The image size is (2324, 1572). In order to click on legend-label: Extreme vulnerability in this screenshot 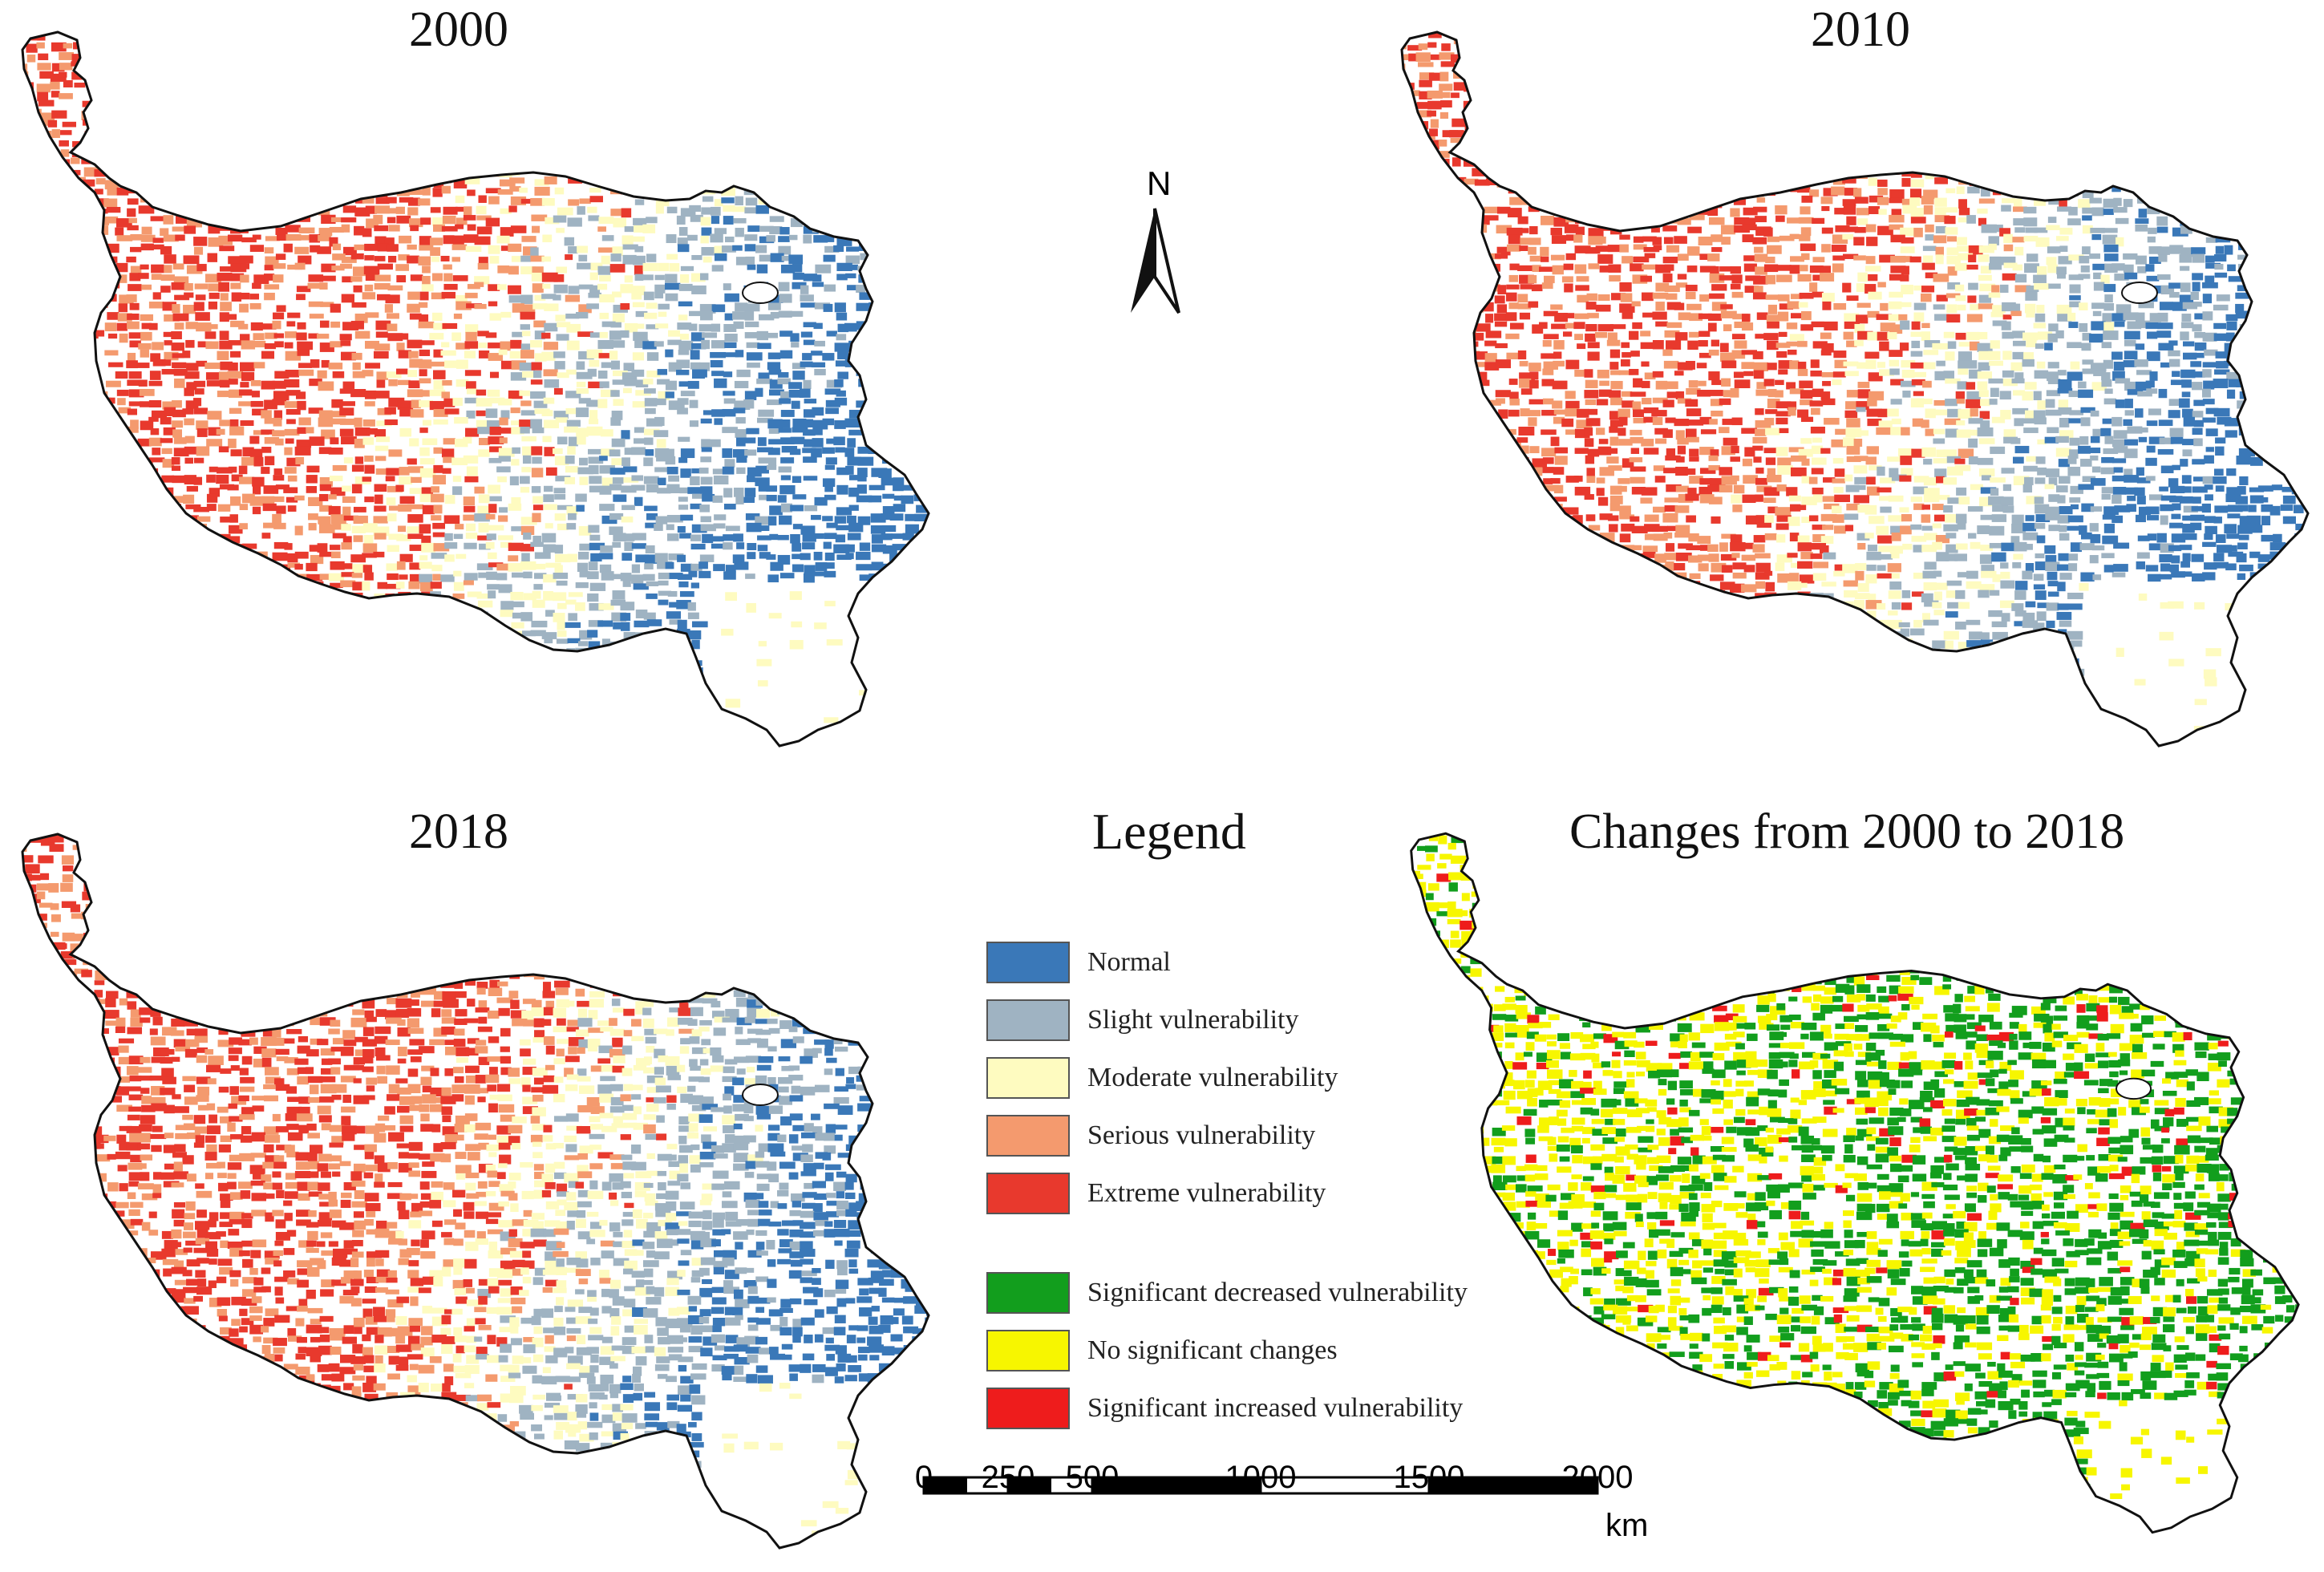, I will do `click(1206, 1193)`.